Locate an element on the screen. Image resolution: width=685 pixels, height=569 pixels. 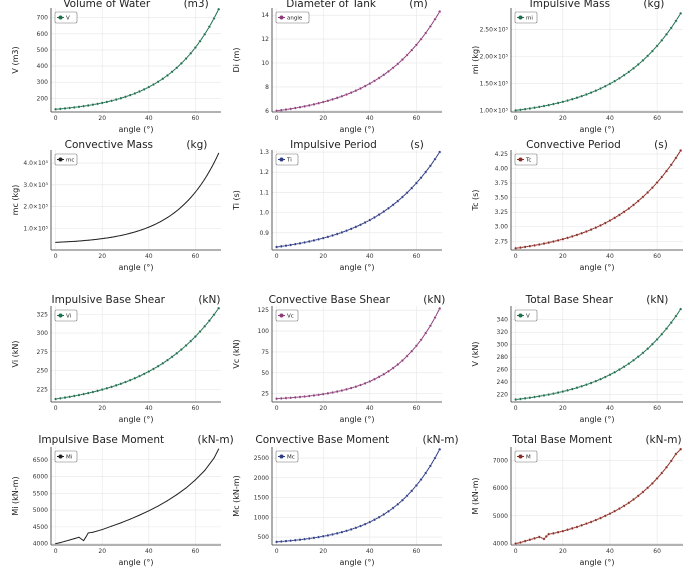
y-tick-label: 3.0×10⁵ is located at coordinates (35, 185).